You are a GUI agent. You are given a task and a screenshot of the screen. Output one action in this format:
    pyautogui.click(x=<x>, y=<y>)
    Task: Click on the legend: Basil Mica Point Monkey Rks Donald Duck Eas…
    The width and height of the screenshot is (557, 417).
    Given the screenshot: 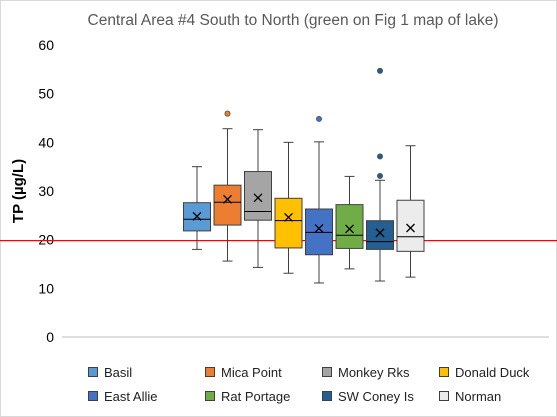 What is the action you would take?
    pyautogui.click(x=322, y=384)
    